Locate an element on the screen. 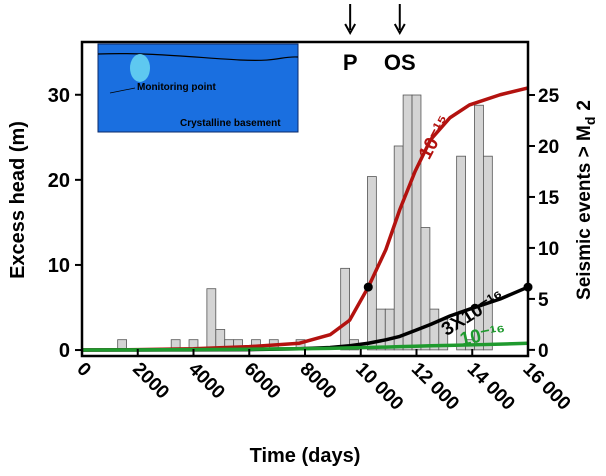 This screenshot has width=606, height=476. x-tick-label: 2000 is located at coordinates (150, 381).